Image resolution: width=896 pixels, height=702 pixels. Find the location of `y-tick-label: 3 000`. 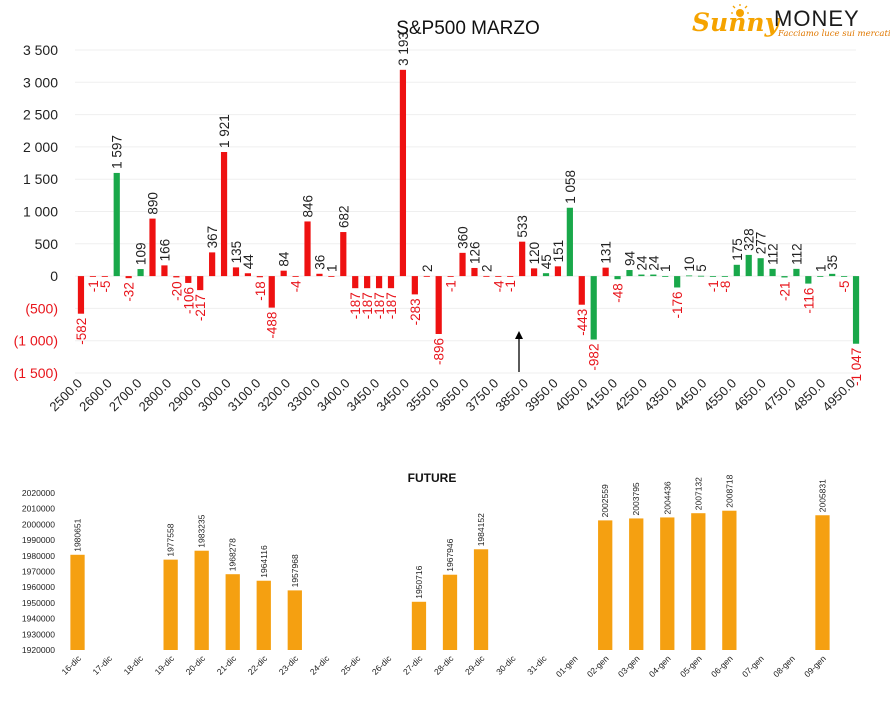

y-tick-label: 3 000 is located at coordinates (40, 82).